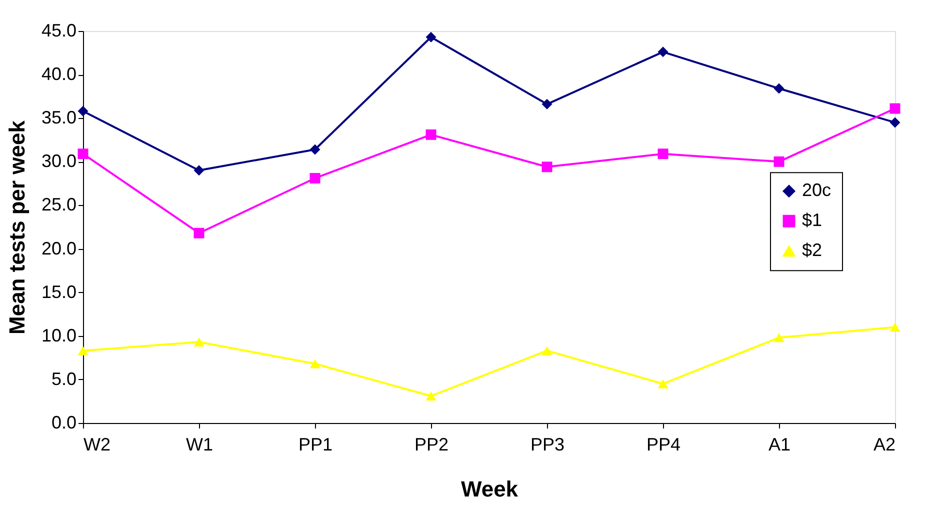 This screenshot has height=524, width=951. I want to click on x-tick-label: A2, so click(884, 444).